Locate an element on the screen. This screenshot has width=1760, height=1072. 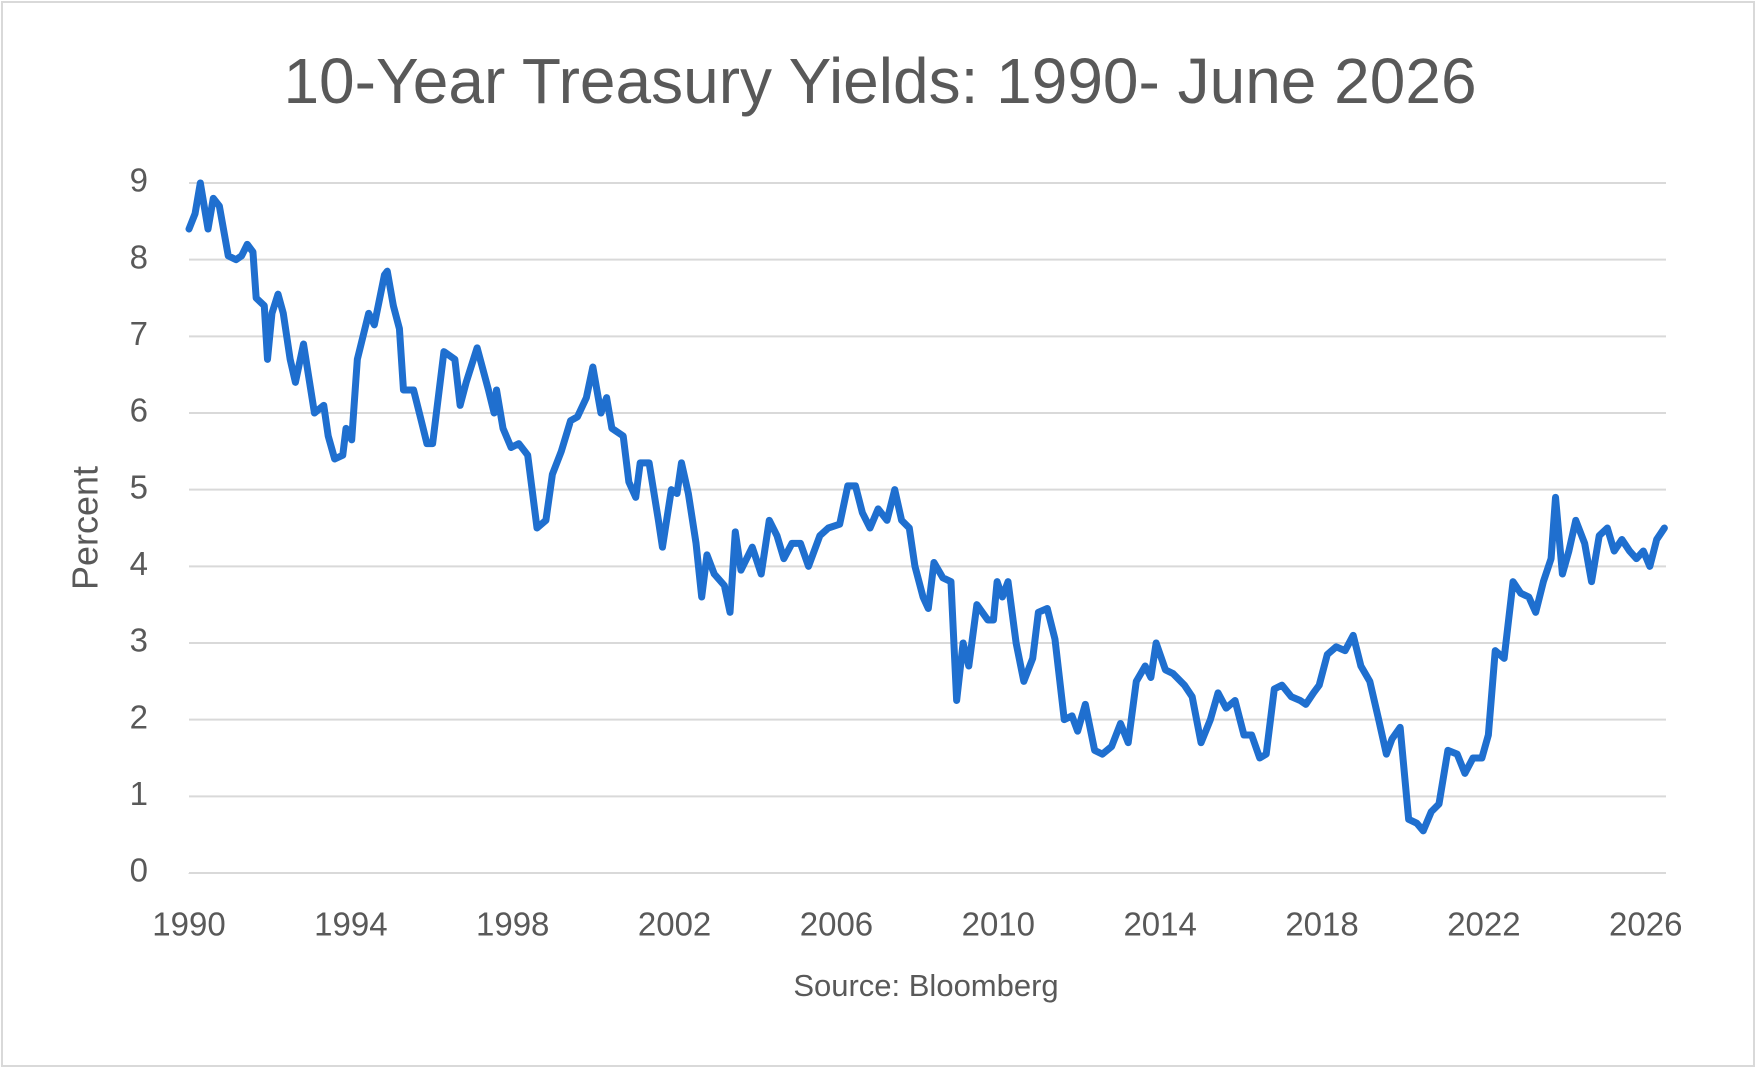
chart-title: 10-Year Treasury Yields: 1990- June 2026 is located at coordinates (879, 81).